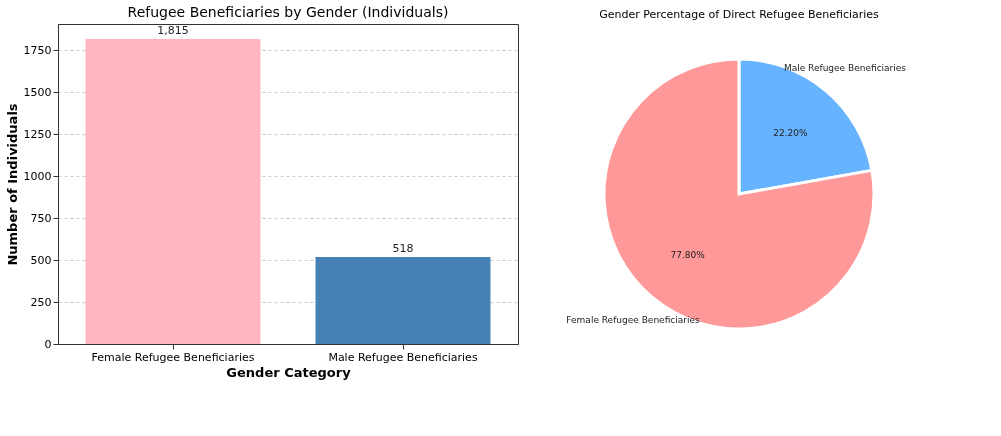 This screenshot has height=436, width=1001. Describe the element at coordinates (41, 302) in the screenshot. I see `y-tick-label: 250` at that location.